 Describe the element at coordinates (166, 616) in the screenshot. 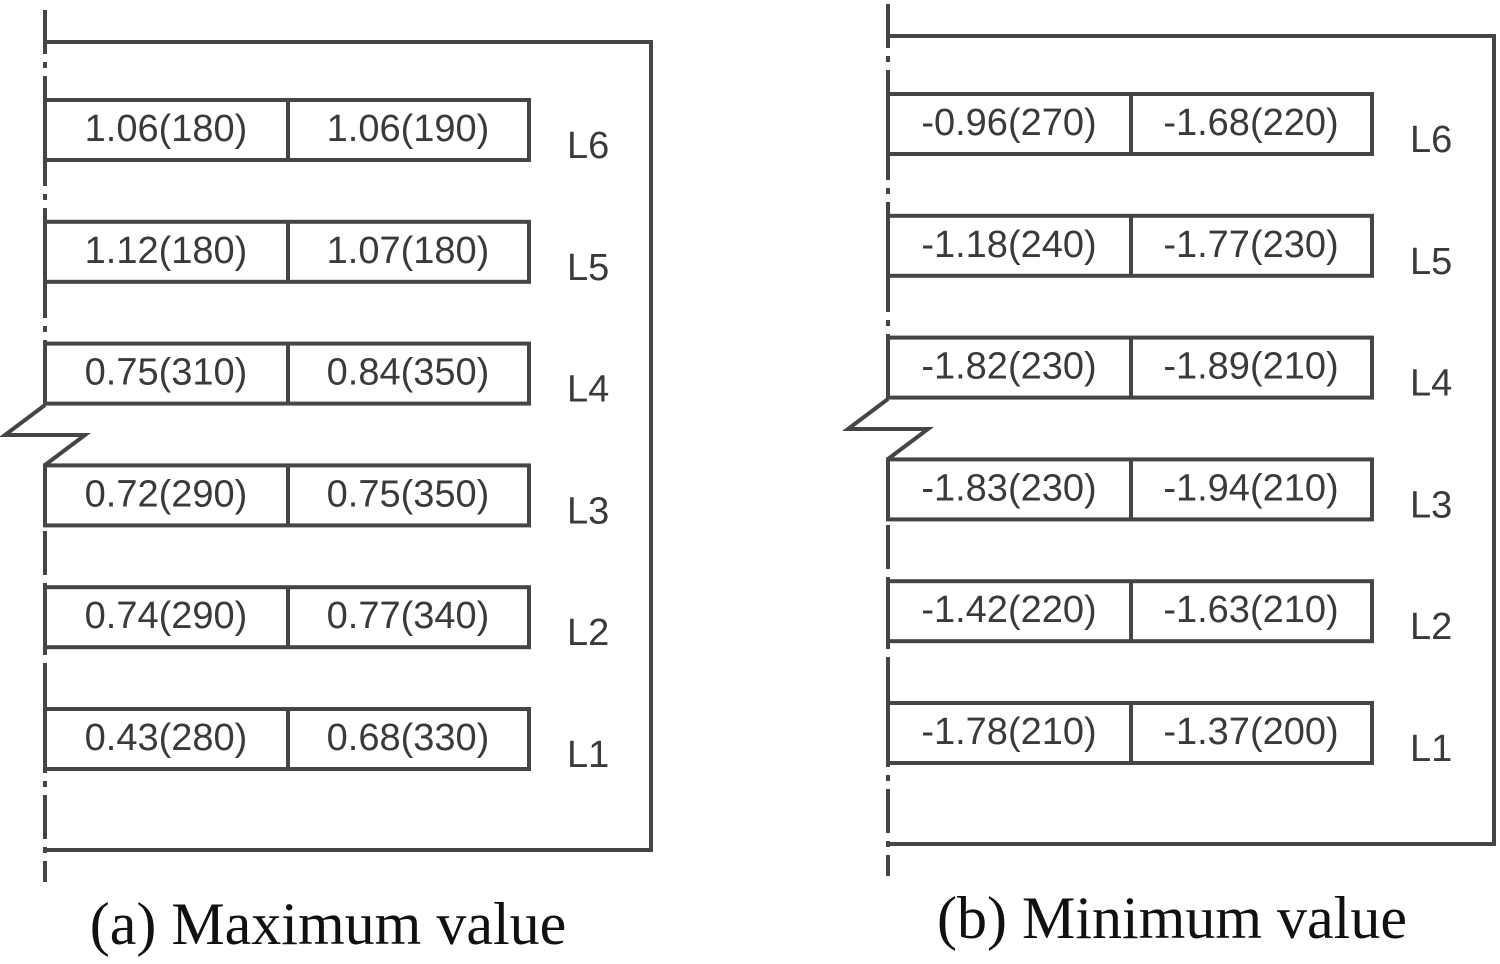

I see `cell-value: 0.74(290)` at that location.